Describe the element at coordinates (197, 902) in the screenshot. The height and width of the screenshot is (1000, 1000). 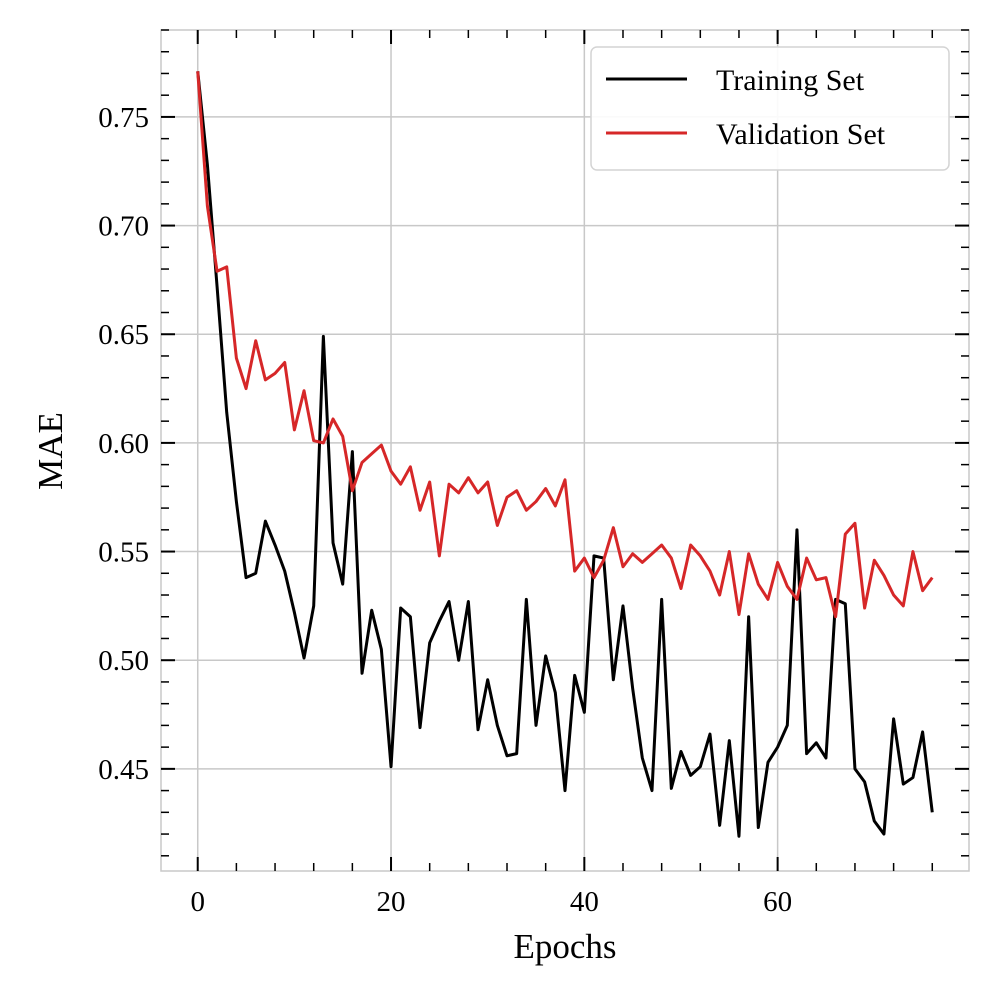
I see `x-tick-label: 0` at that location.